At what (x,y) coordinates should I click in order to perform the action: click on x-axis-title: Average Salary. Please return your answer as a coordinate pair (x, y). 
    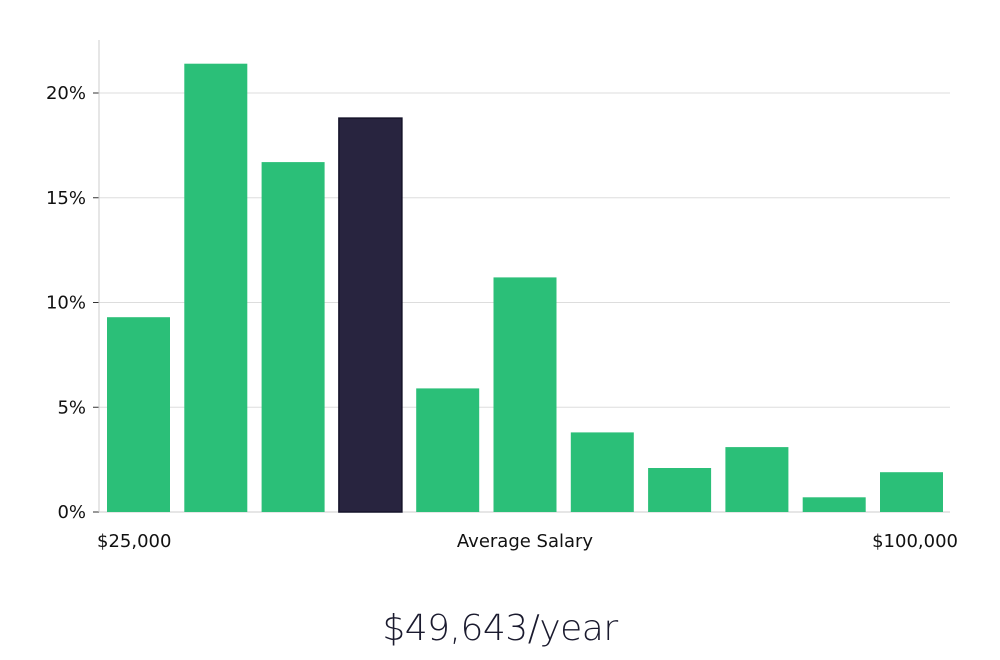
    Looking at the image, I should click on (525, 541).